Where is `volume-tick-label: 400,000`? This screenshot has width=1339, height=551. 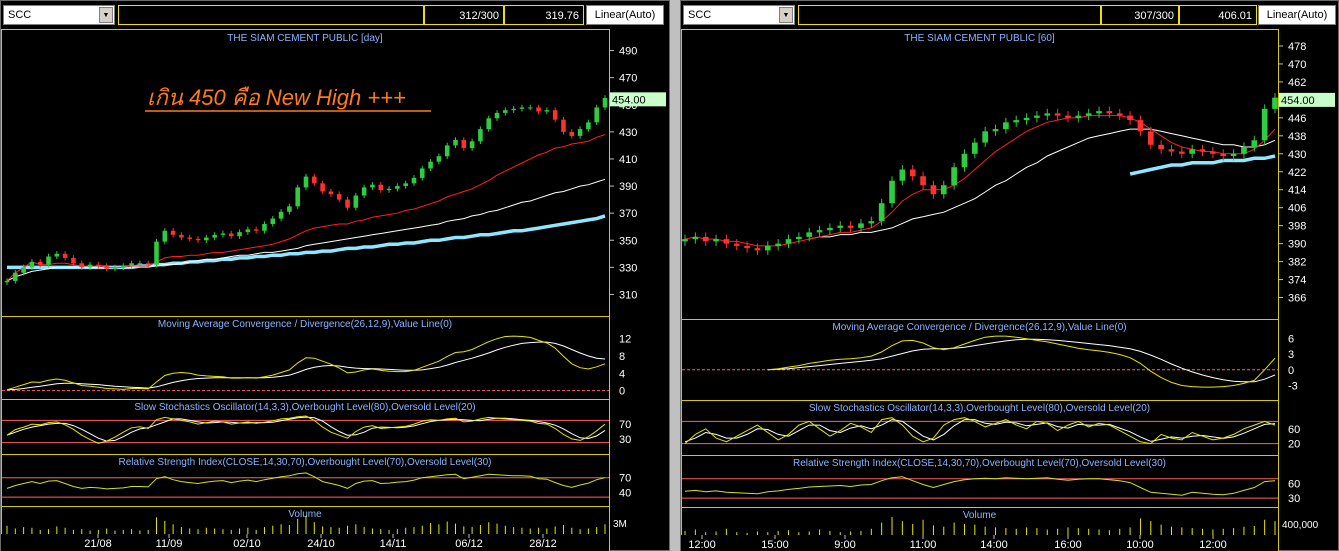 volume-tick-label: 400,000 is located at coordinates (1300, 525).